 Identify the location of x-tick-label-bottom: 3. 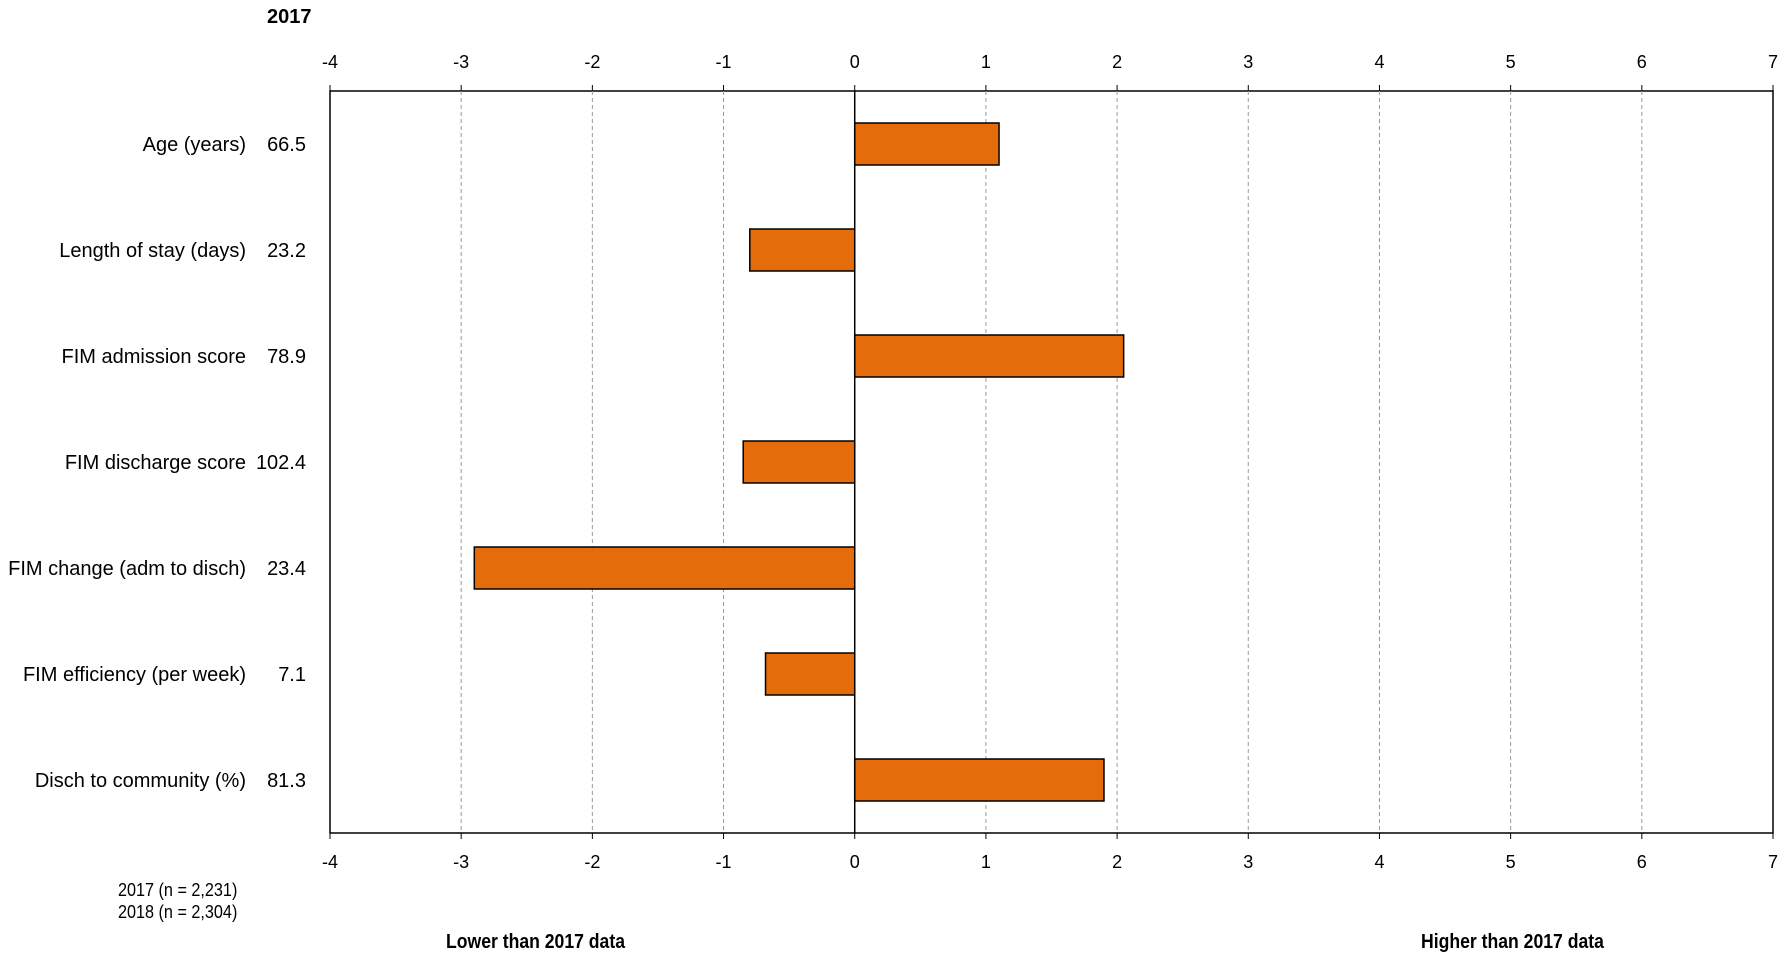
(1248, 862).